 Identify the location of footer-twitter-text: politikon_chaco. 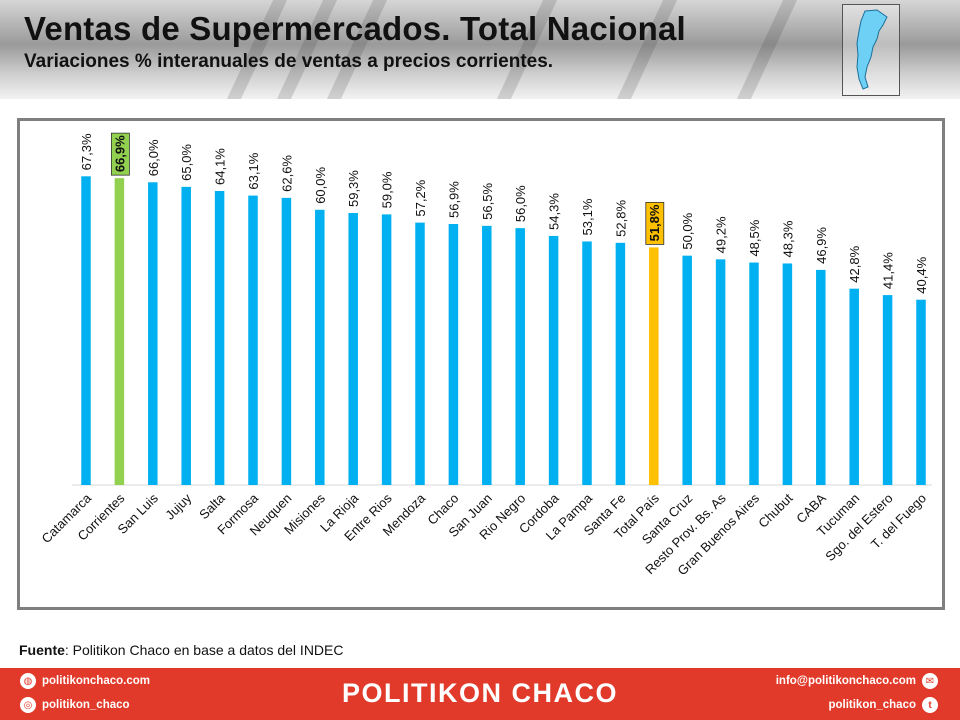
(872, 705).